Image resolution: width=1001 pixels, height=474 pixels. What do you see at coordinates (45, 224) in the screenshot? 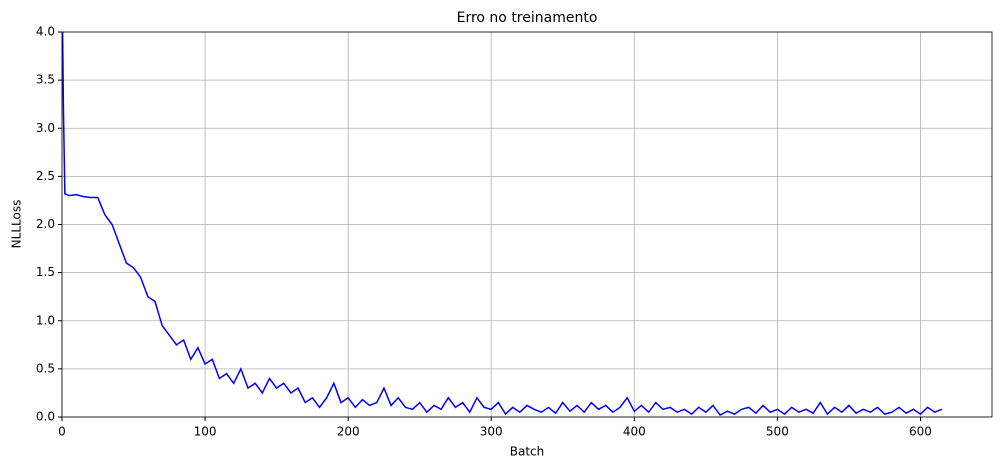
I see `y-tick-label: 2.0` at bounding box center [45, 224].